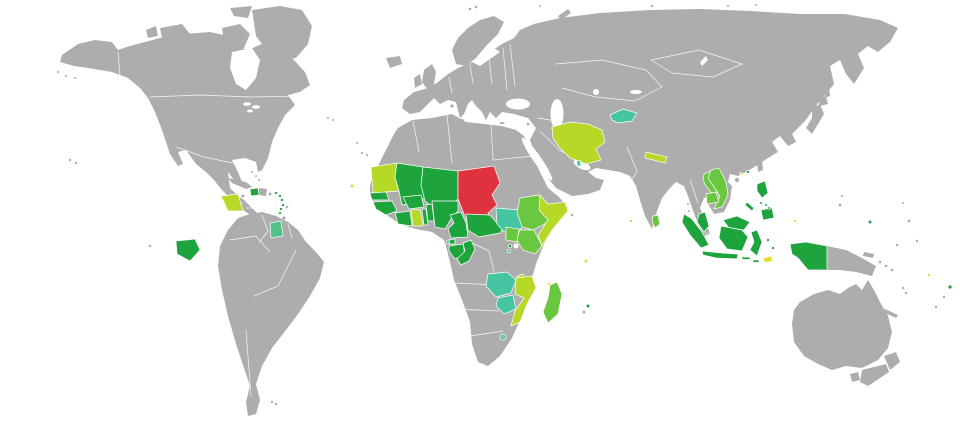 Image resolution: width=960 pixels, height=421 pixels. Describe the element at coordinates (403, 218) in the screenshot. I see `region-cote-divoire` at that location.